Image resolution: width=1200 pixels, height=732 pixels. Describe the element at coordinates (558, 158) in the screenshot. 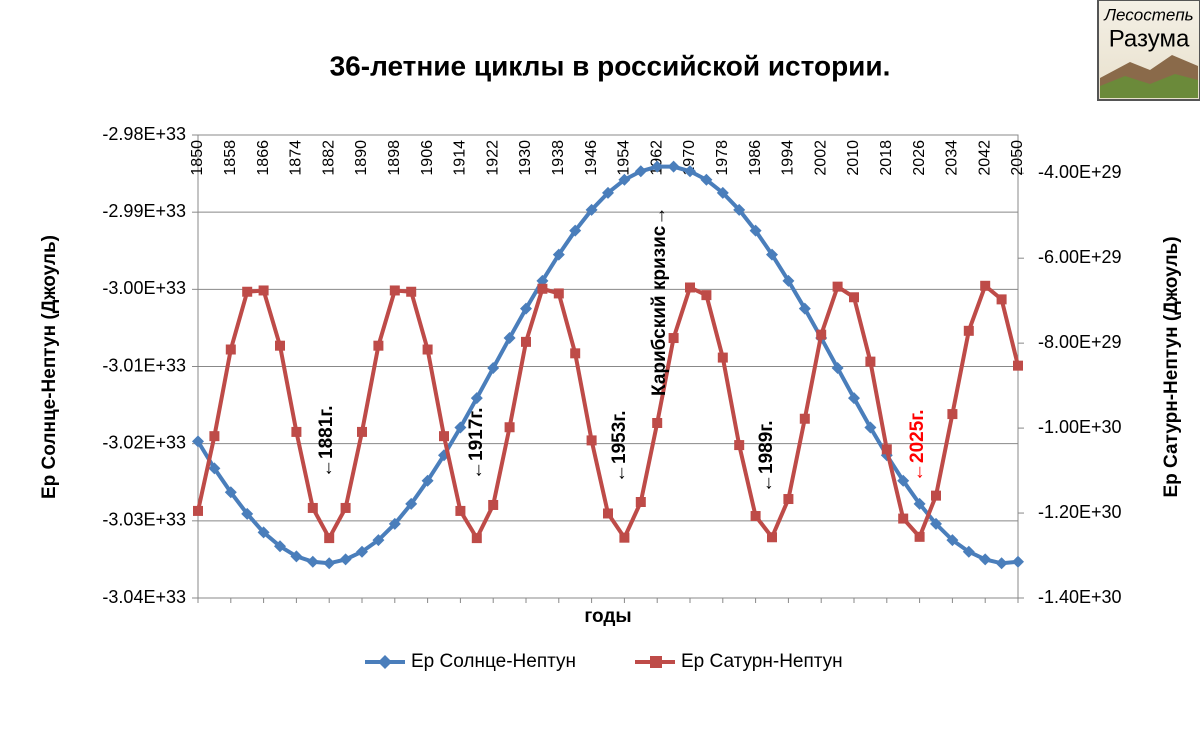

I see `x-tick-label: 1938` at that location.